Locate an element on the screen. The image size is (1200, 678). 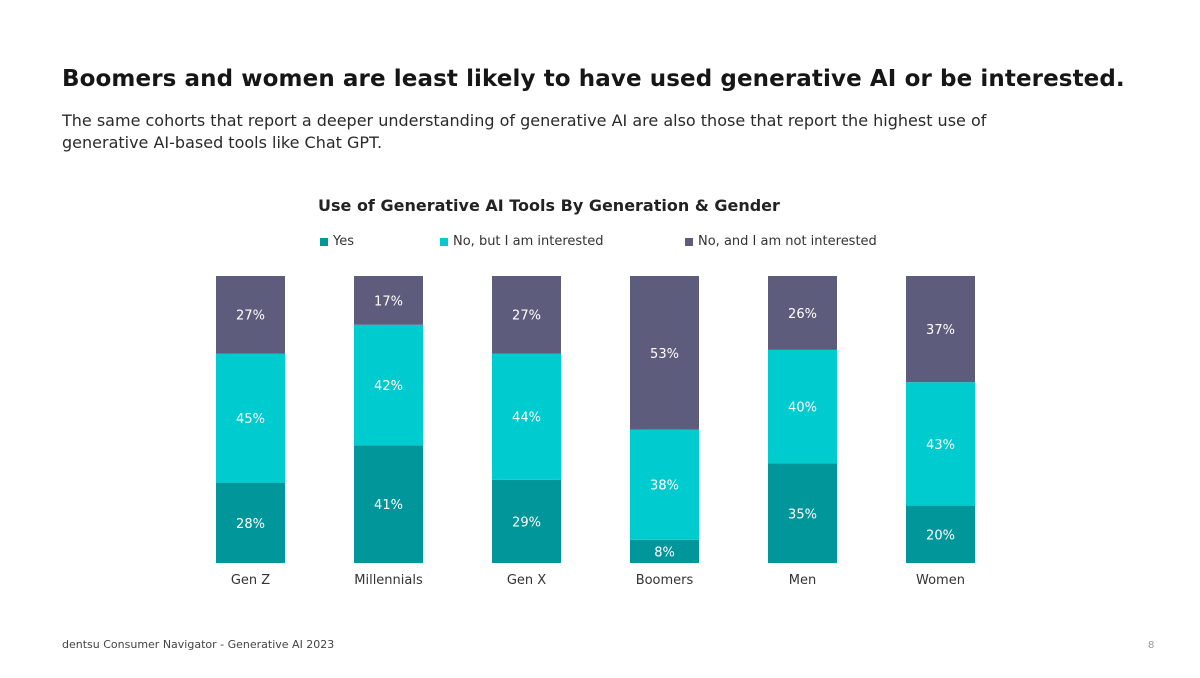
bar-gen-x-yes is located at coordinates (526, 521).